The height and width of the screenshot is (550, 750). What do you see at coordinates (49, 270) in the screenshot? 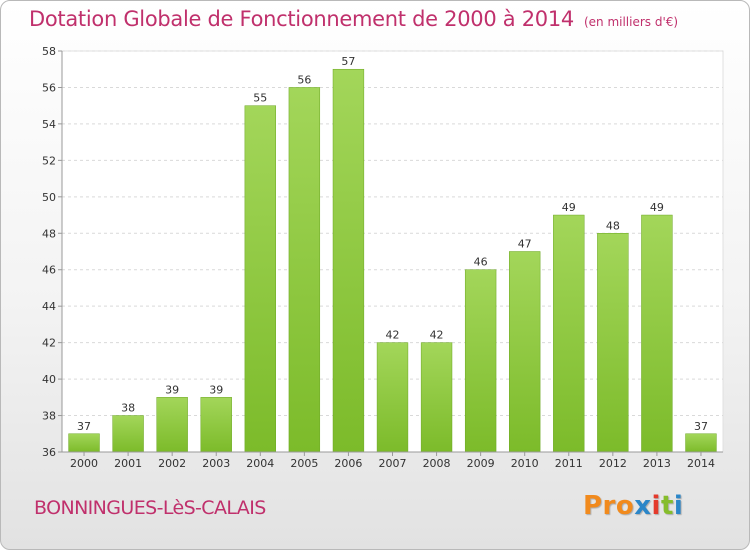
I see `y-tick-label: 46` at bounding box center [49, 270].